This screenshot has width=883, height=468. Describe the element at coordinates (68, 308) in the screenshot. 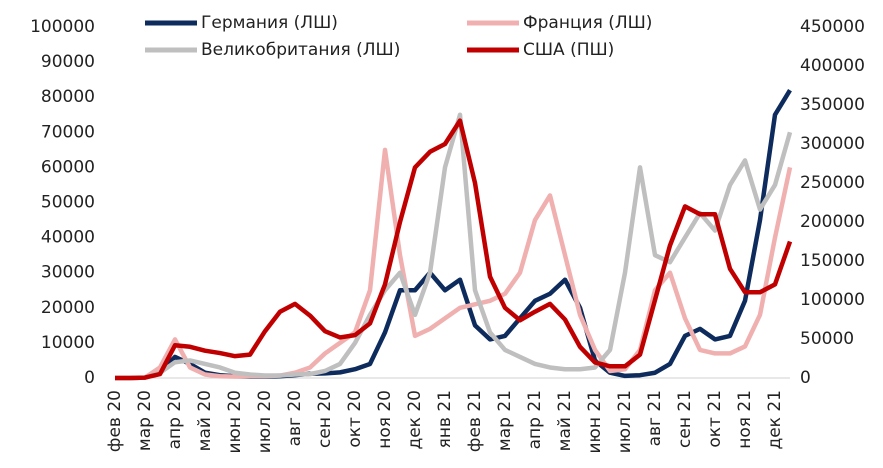

I see `y-tick-label: 20000` at that location.